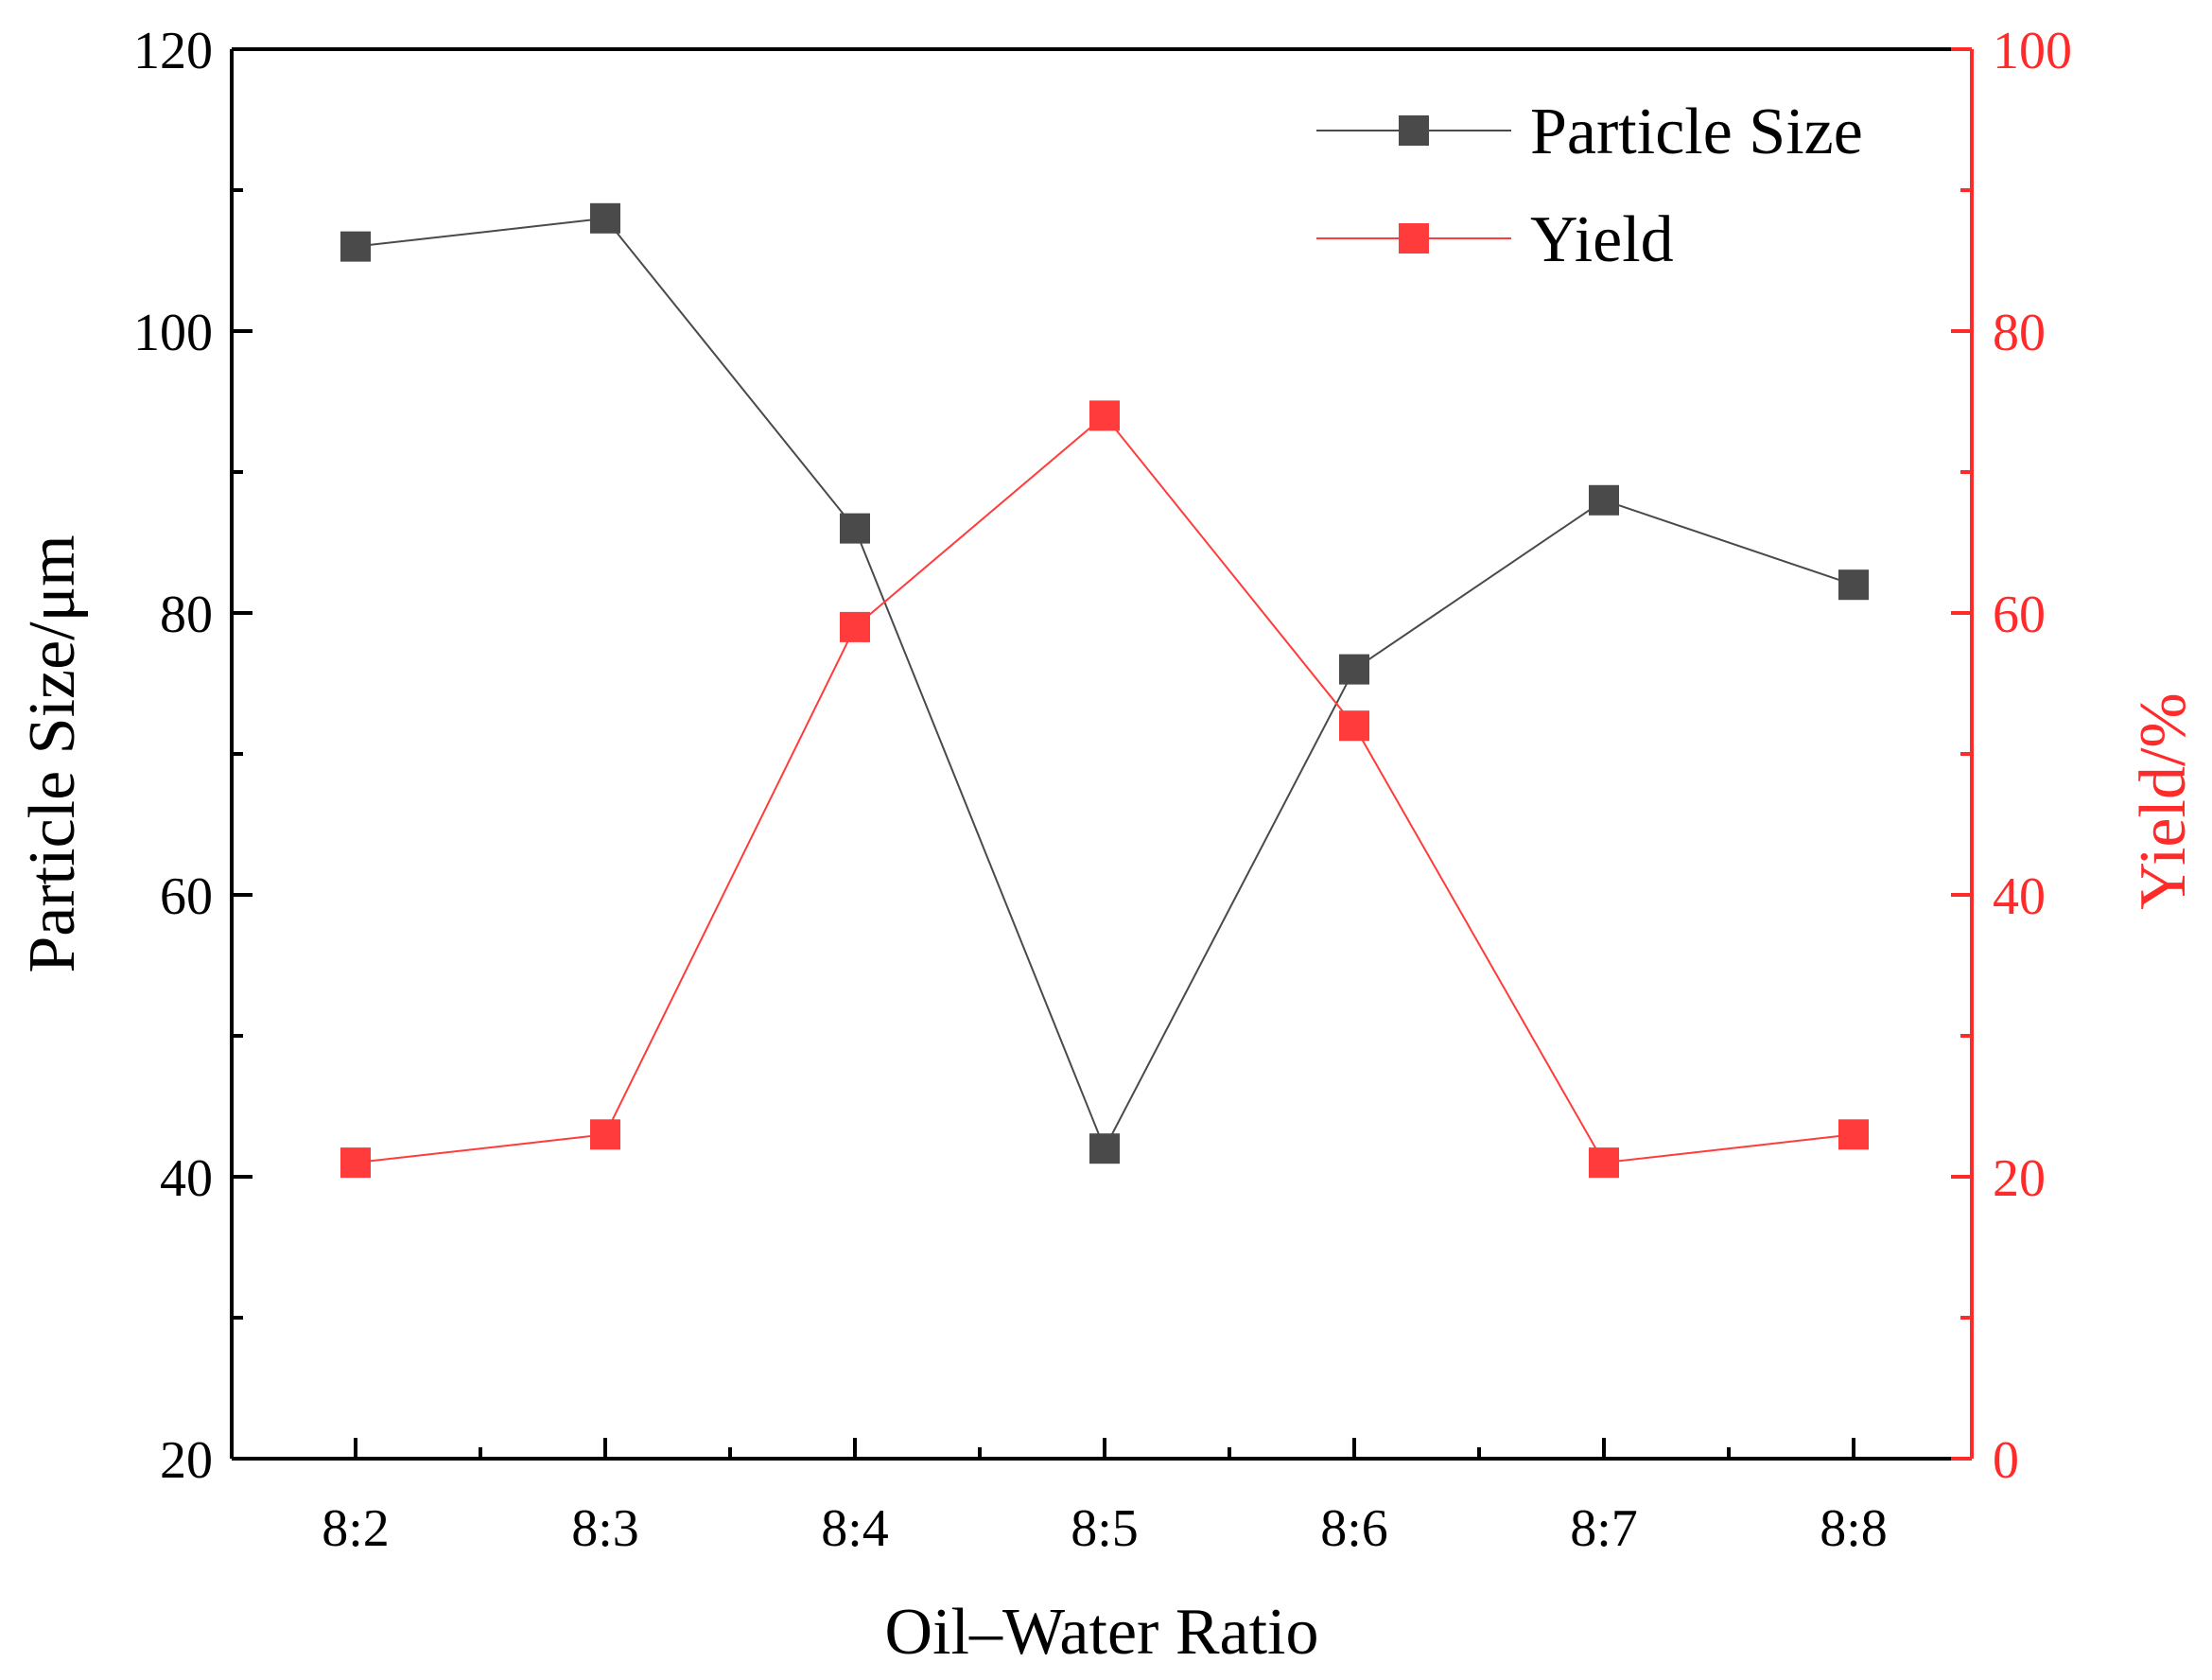  What do you see at coordinates (1604, 1528) in the screenshot?
I see `x-tick-label: 8:7` at bounding box center [1604, 1528].